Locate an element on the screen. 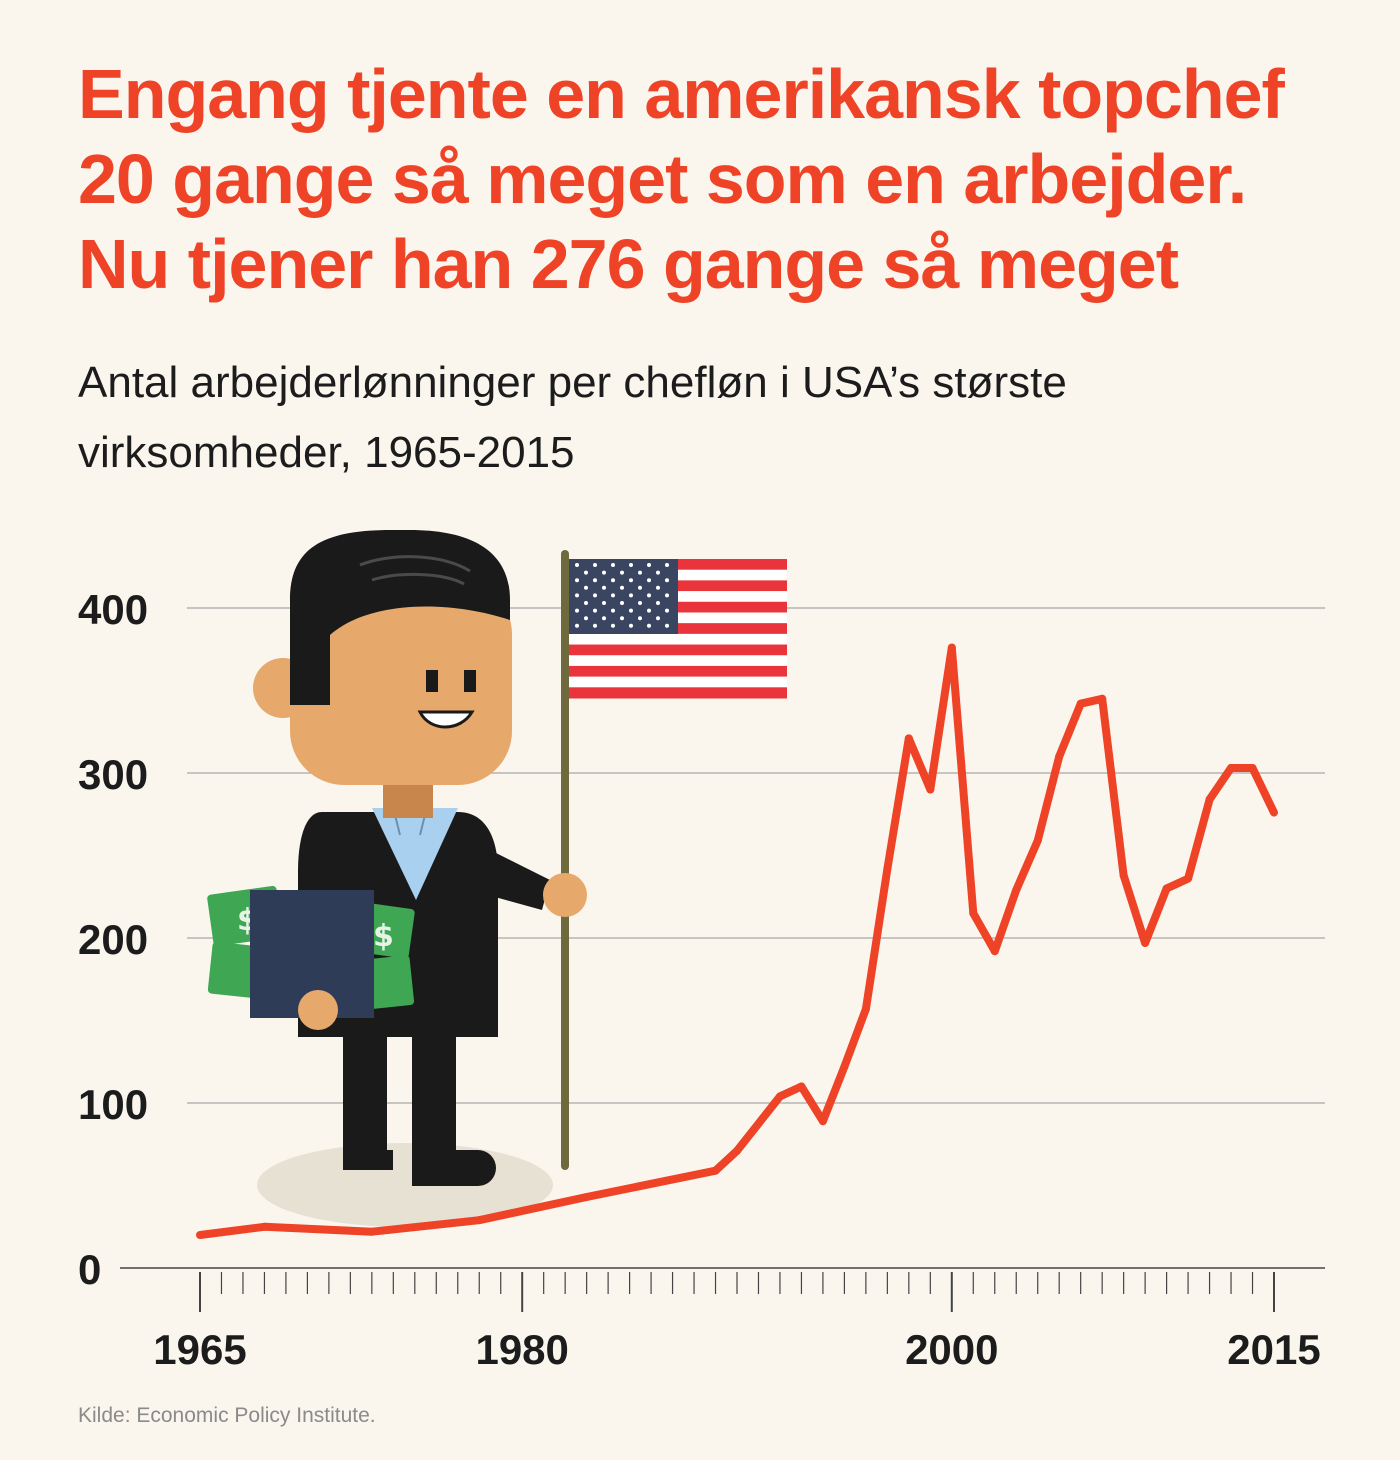  y-tick-label: 300 is located at coordinates (113, 774).